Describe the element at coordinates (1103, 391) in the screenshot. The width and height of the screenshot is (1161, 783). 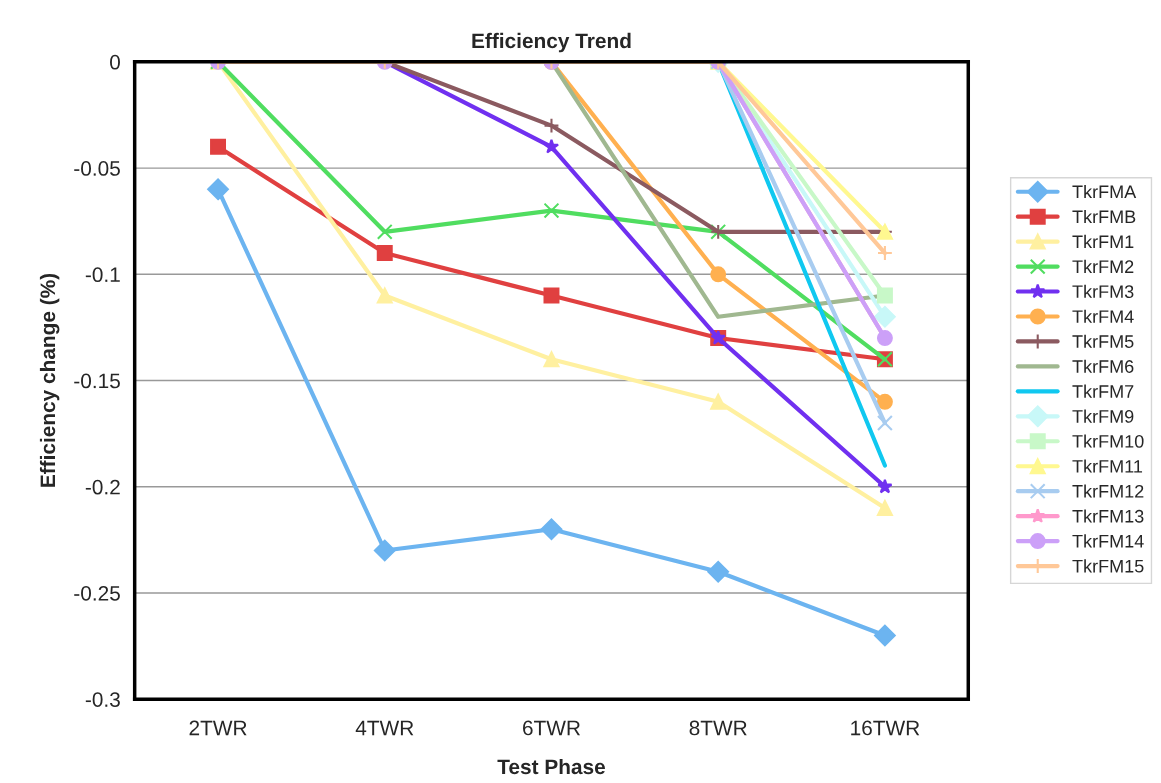
I see `legend-label: TkrFM7` at that location.